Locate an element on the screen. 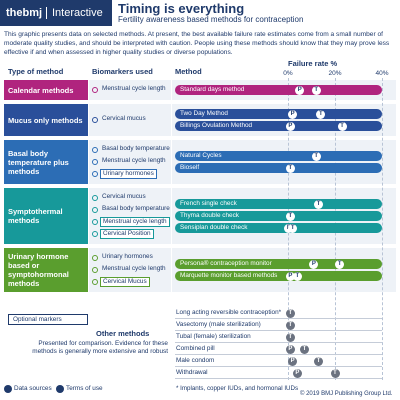  method-name: Persona® contraception monitor is located at coordinates (226, 263).